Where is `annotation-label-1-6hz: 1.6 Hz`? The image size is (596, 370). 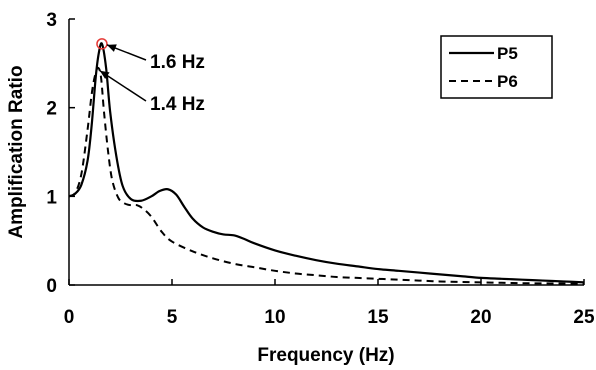
annotation-label-1-6hz: 1.6 Hz is located at coordinates (177, 62).